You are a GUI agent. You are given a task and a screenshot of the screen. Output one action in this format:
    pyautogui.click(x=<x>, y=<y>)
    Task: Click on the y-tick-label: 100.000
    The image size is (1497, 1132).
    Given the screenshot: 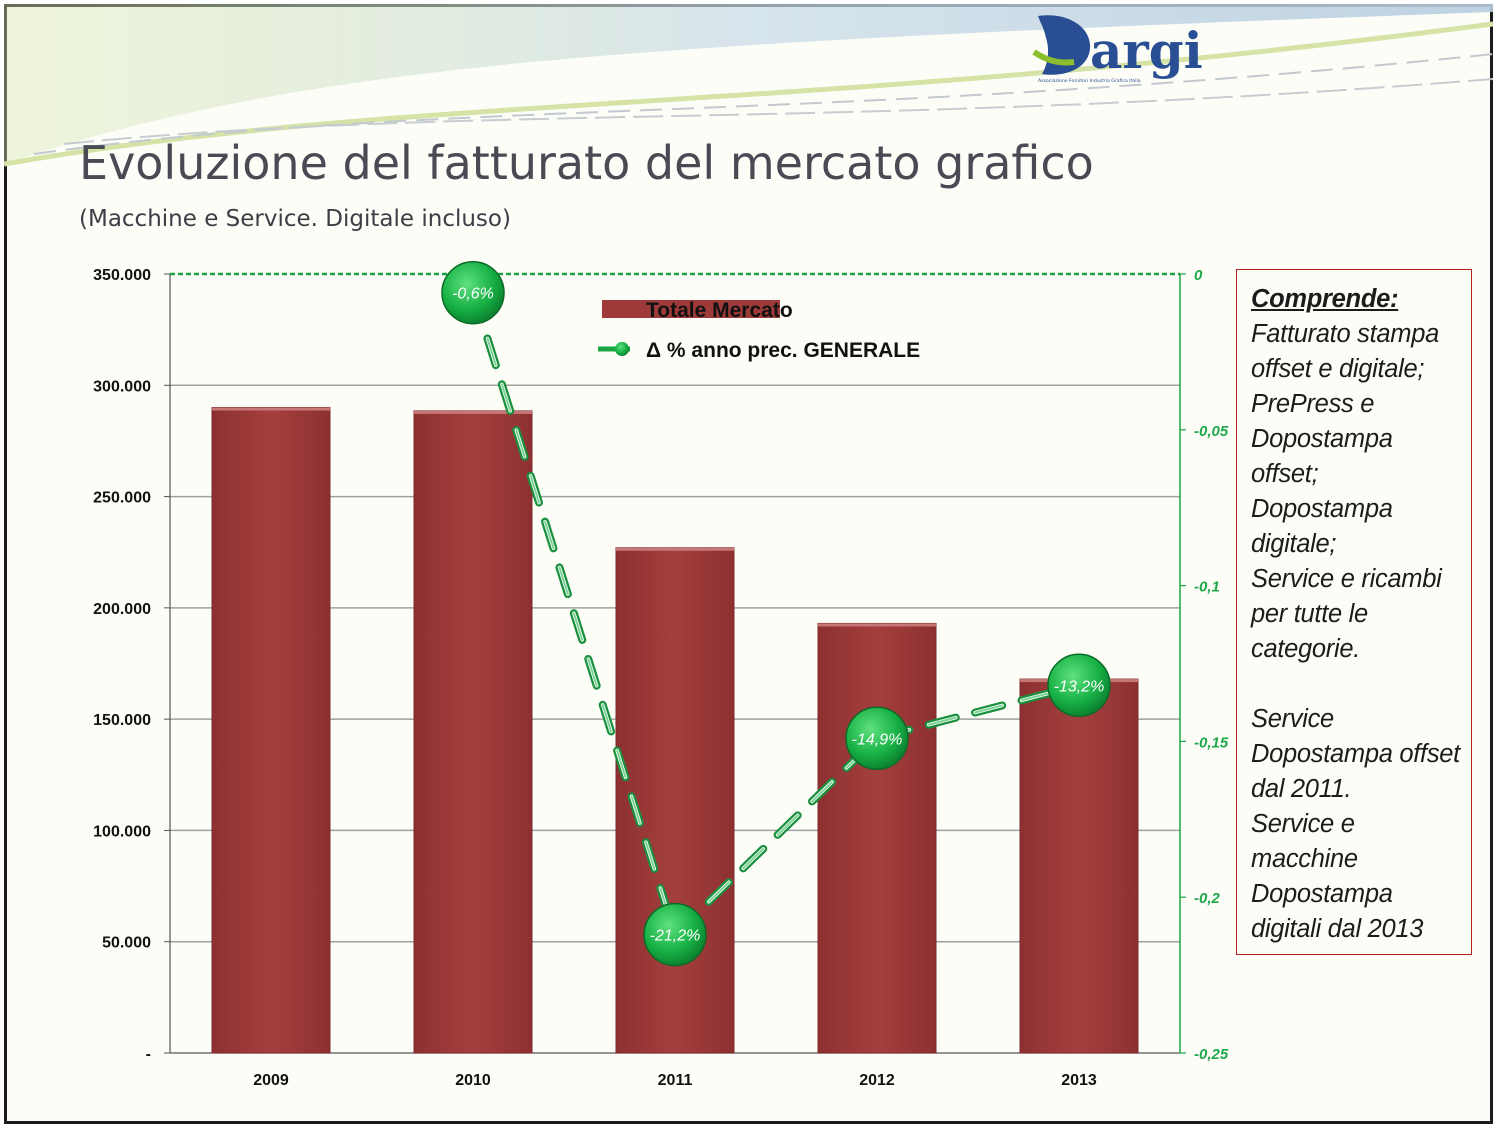 What is the action you would take?
    pyautogui.click(x=122, y=831)
    